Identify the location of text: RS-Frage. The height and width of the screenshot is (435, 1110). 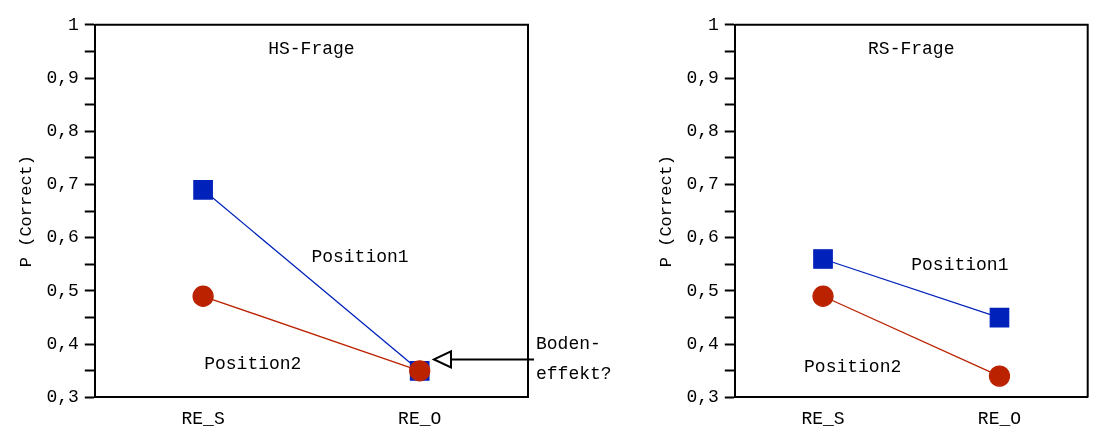
(911, 48).